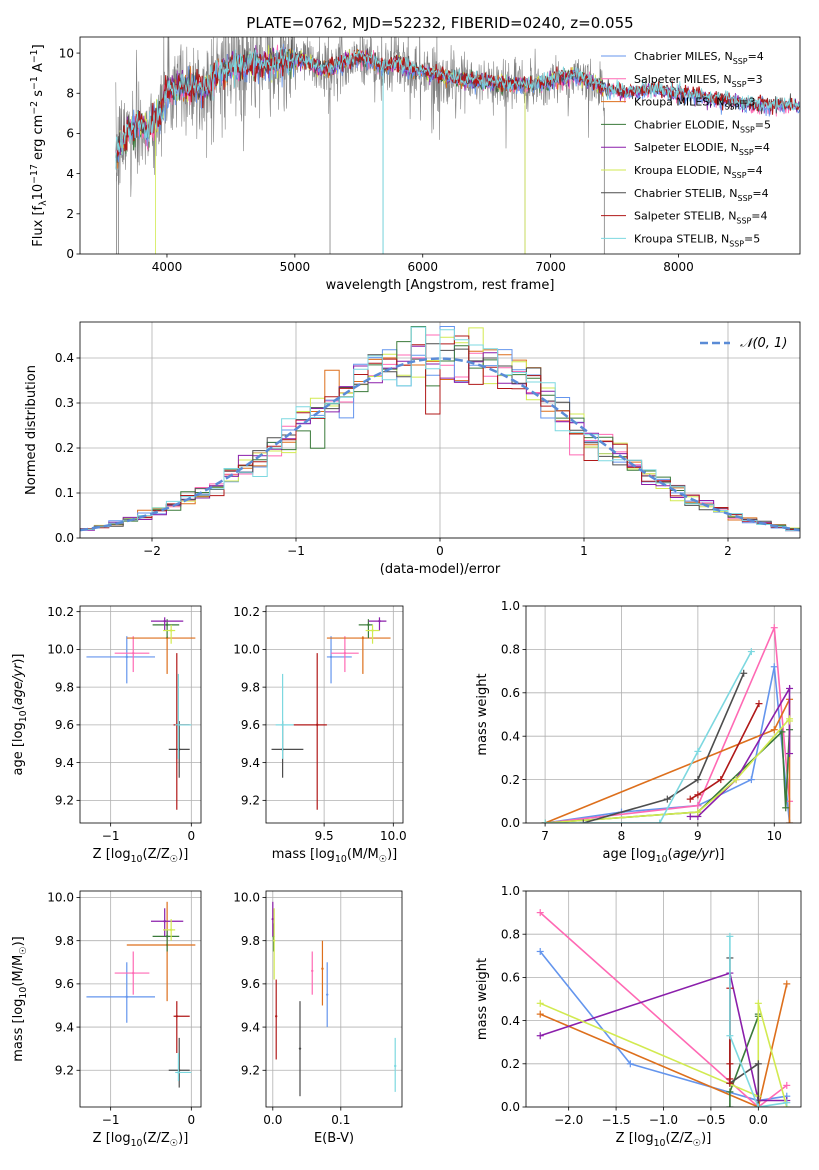 The width and height of the screenshot is (819, 1170). I want to click on text-run: =3, so click(754, 79).